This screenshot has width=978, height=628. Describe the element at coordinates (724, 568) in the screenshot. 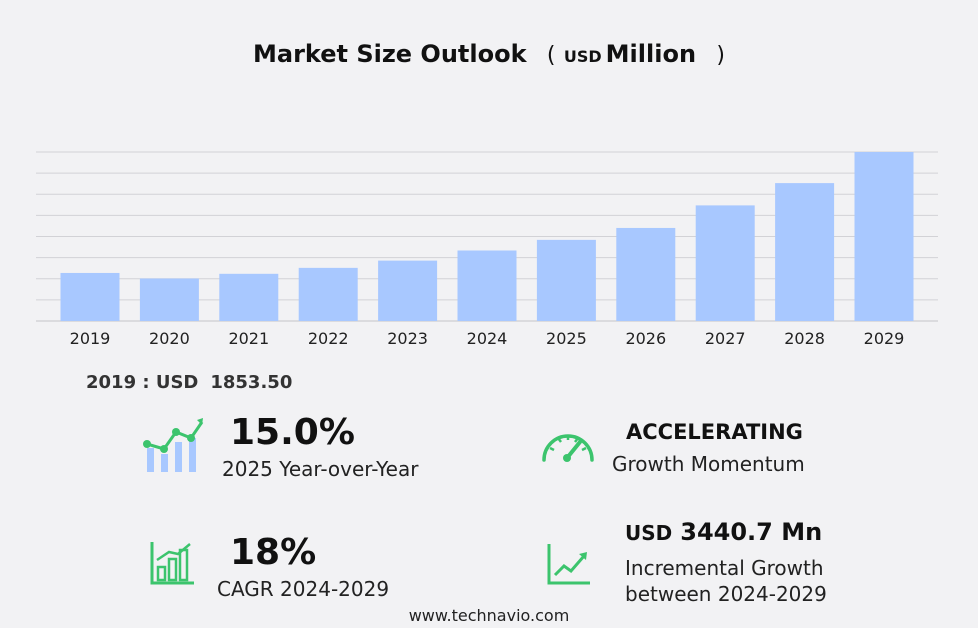

I see `incremental-label-line1: Incremental Growth` at that location.